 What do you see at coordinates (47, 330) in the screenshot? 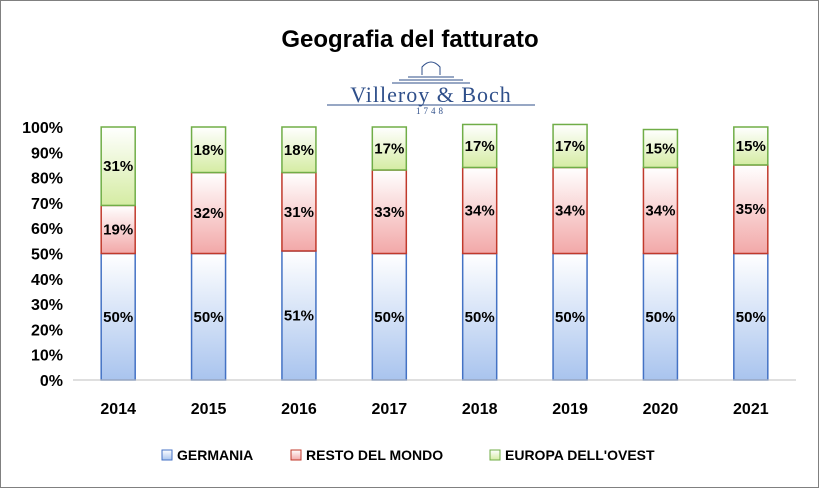
I see `y-tick-label: 20%` at bounding box center [47, 330].